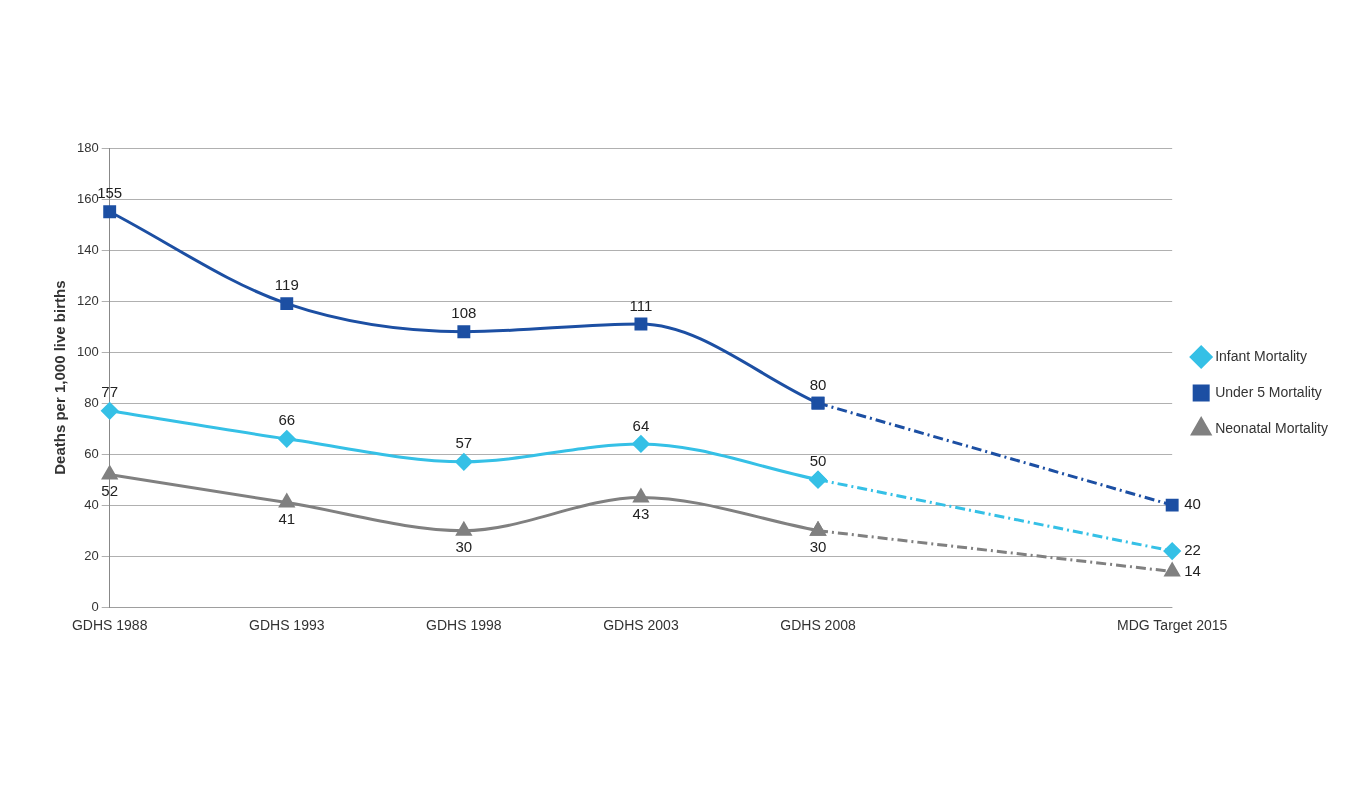  What do you see at coordinates (286, 285) in the screenshot?
I see `data-label: 119` at bounding box center [286, 285].